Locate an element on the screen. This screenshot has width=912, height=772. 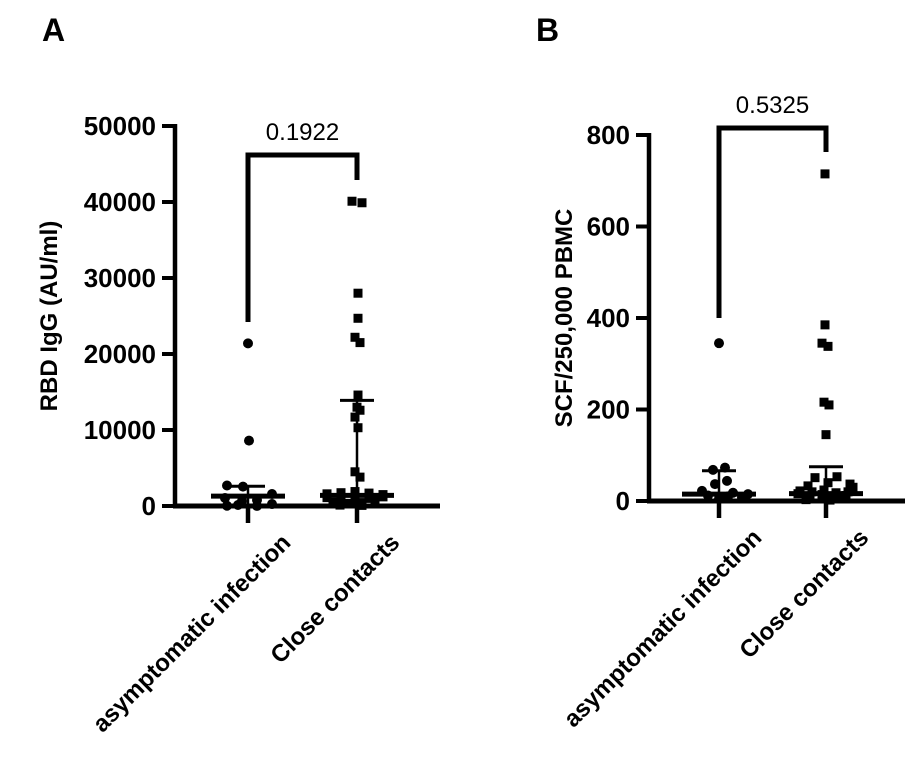
y-axis-title: RBD IgG (AU/ml) is located at coordinates (49, 316).